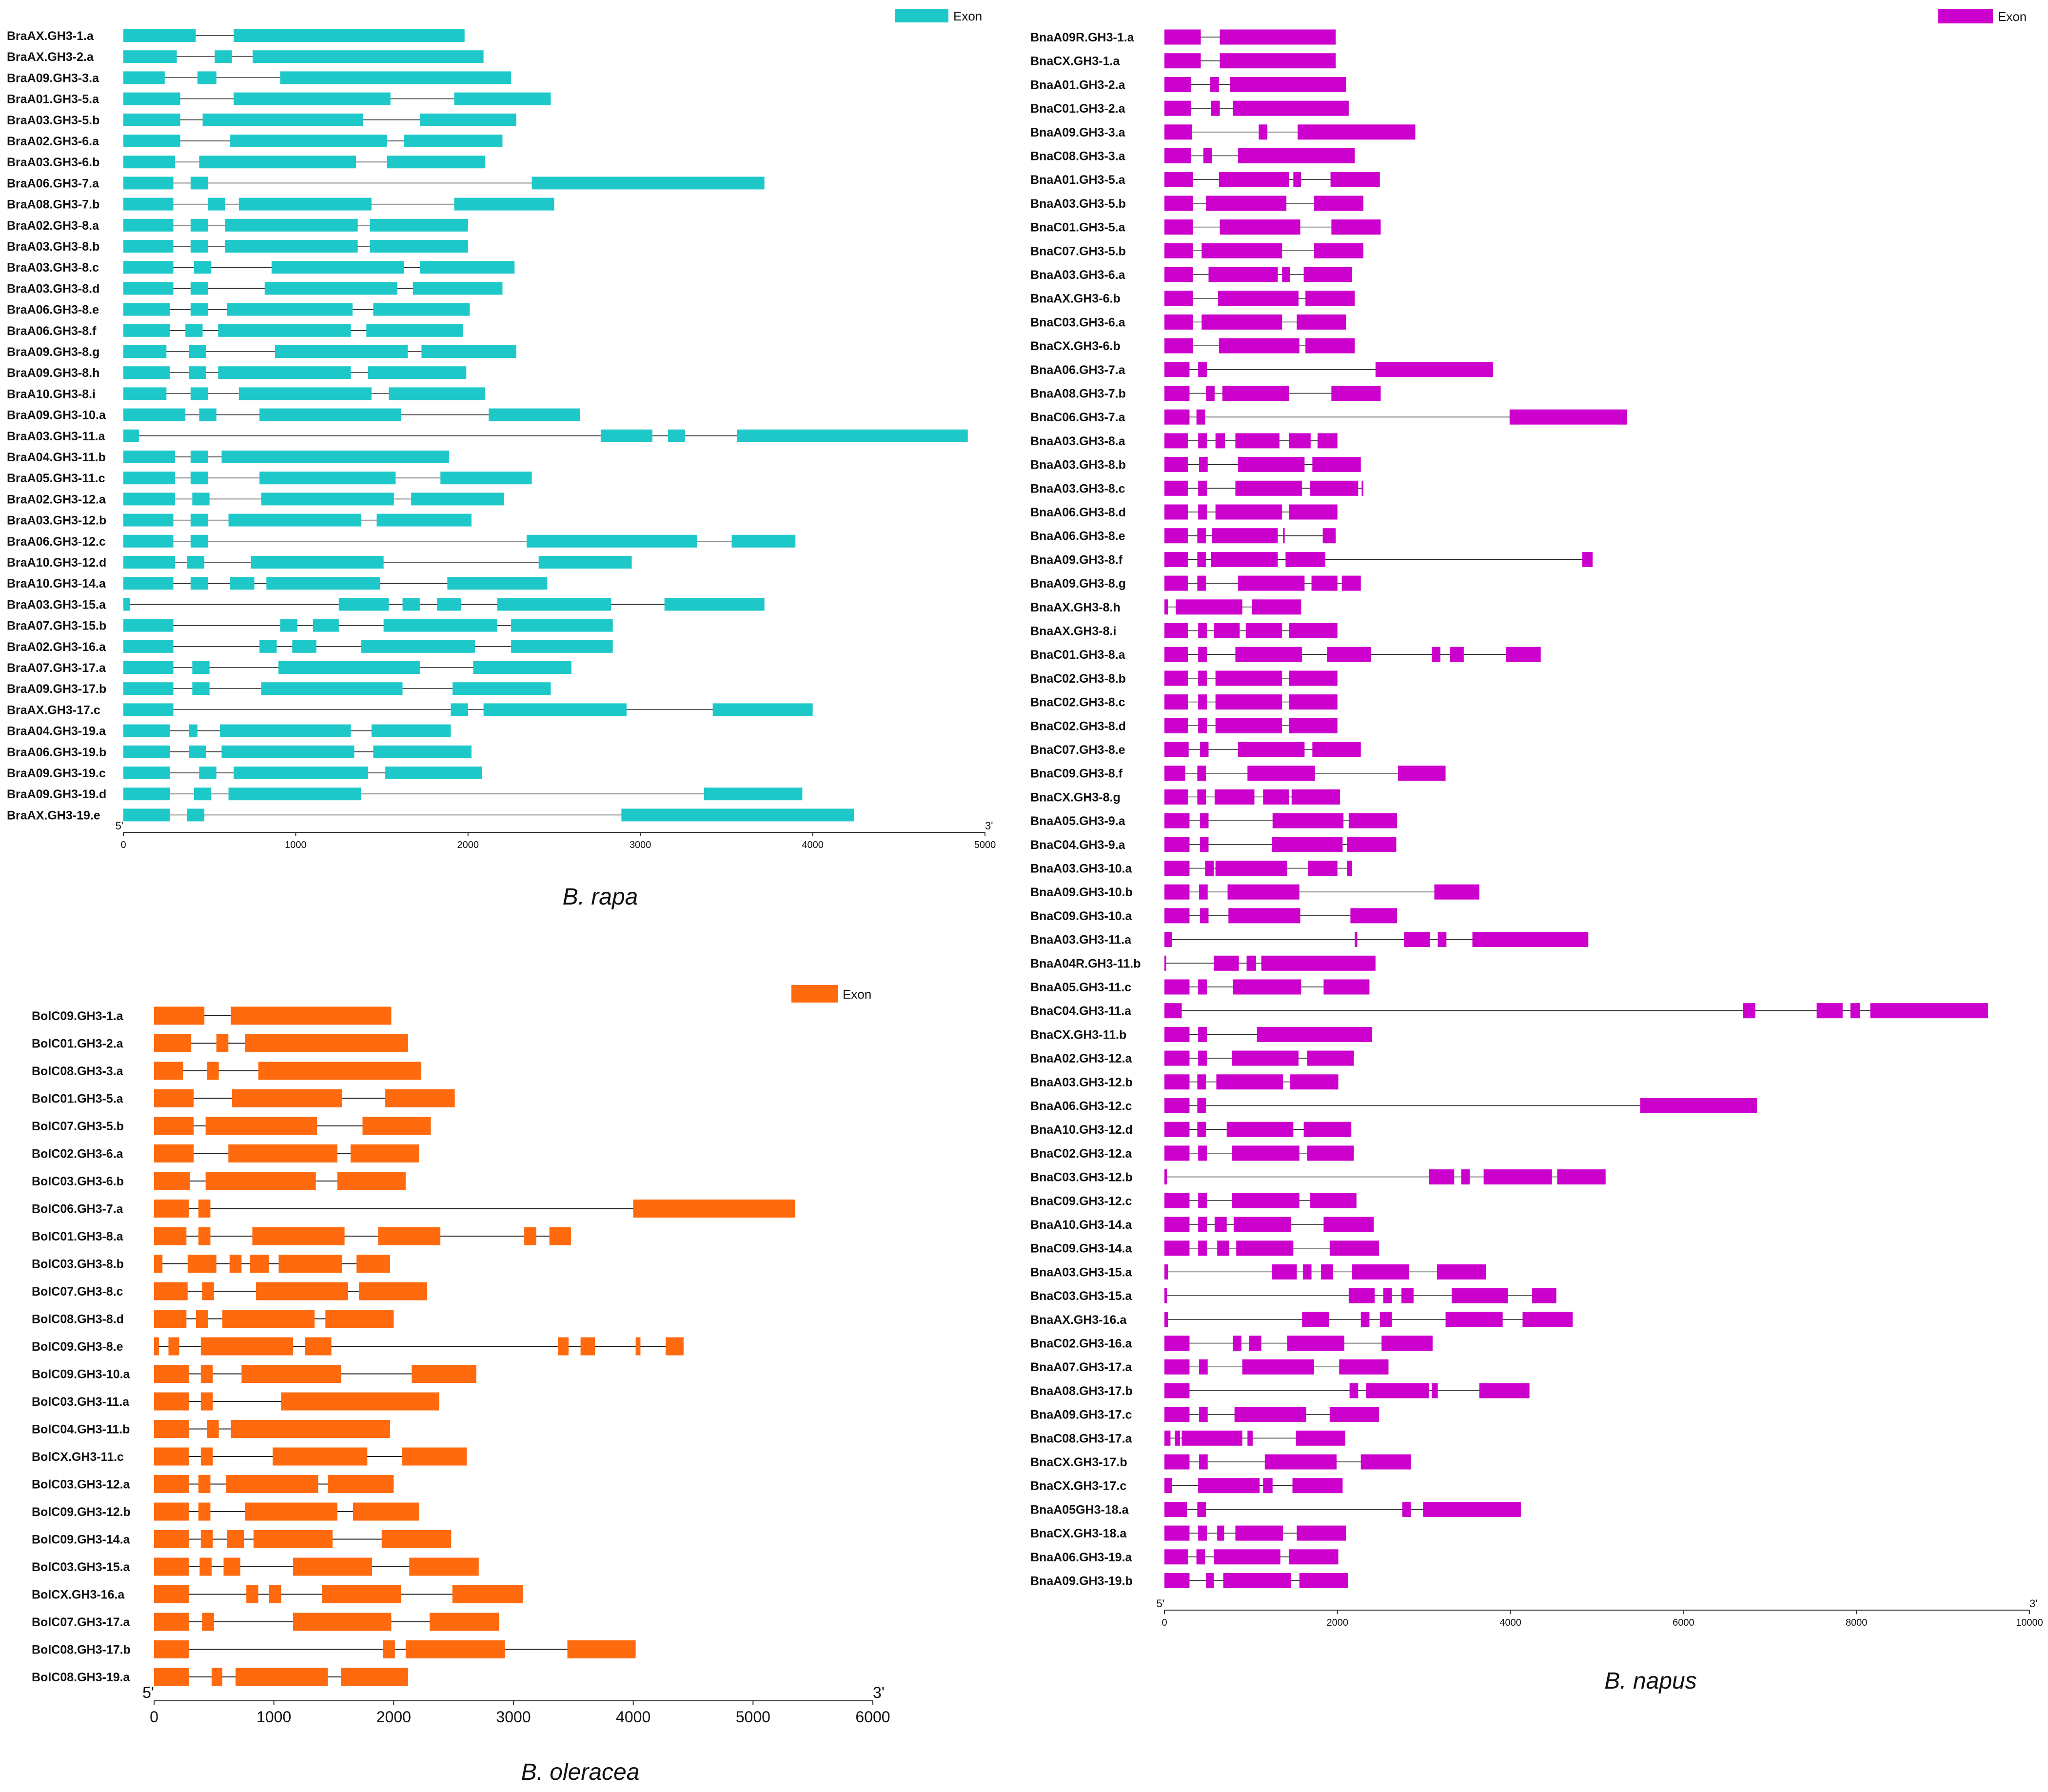 This screenshot has width=2048, height=1792. I want to click on gene-name-label: BolC08.GH3-19.a, so click(81, 1677).